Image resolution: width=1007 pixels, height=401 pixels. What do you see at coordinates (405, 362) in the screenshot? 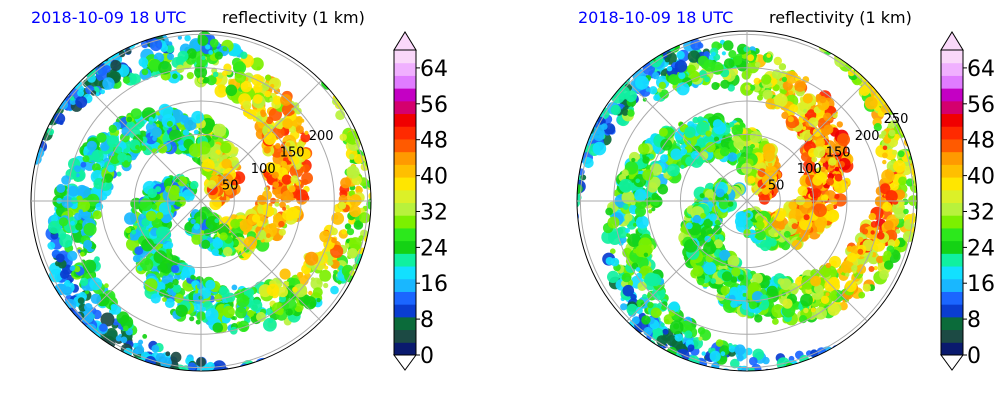
I see `colorbar-extend-min` at bounding box center [405, 362].